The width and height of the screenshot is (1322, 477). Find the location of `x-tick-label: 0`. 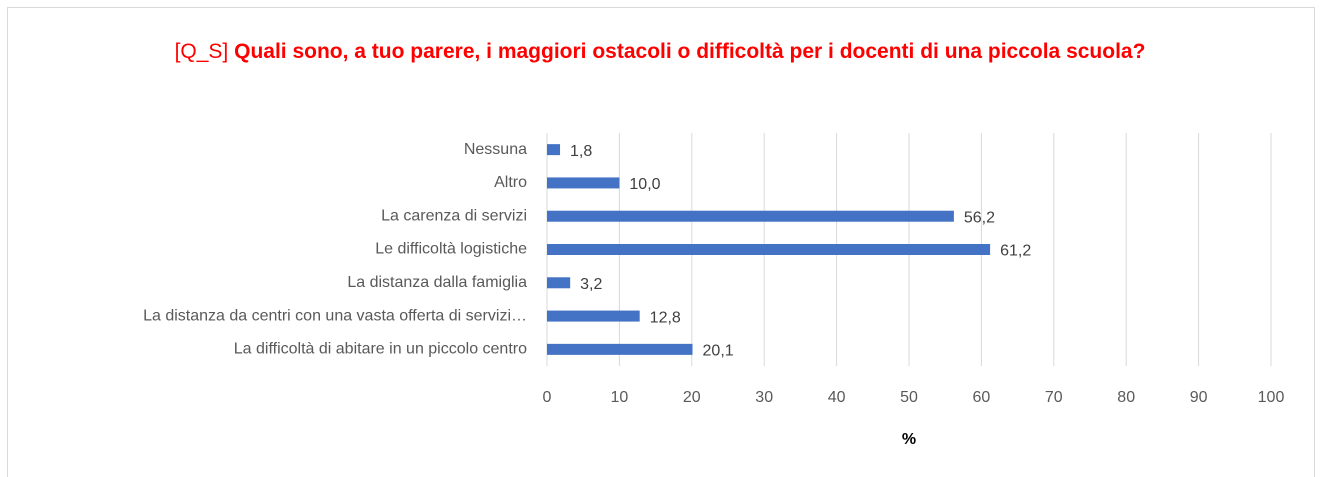

x-tick-label: 0 is located at coordinates (547, 397).